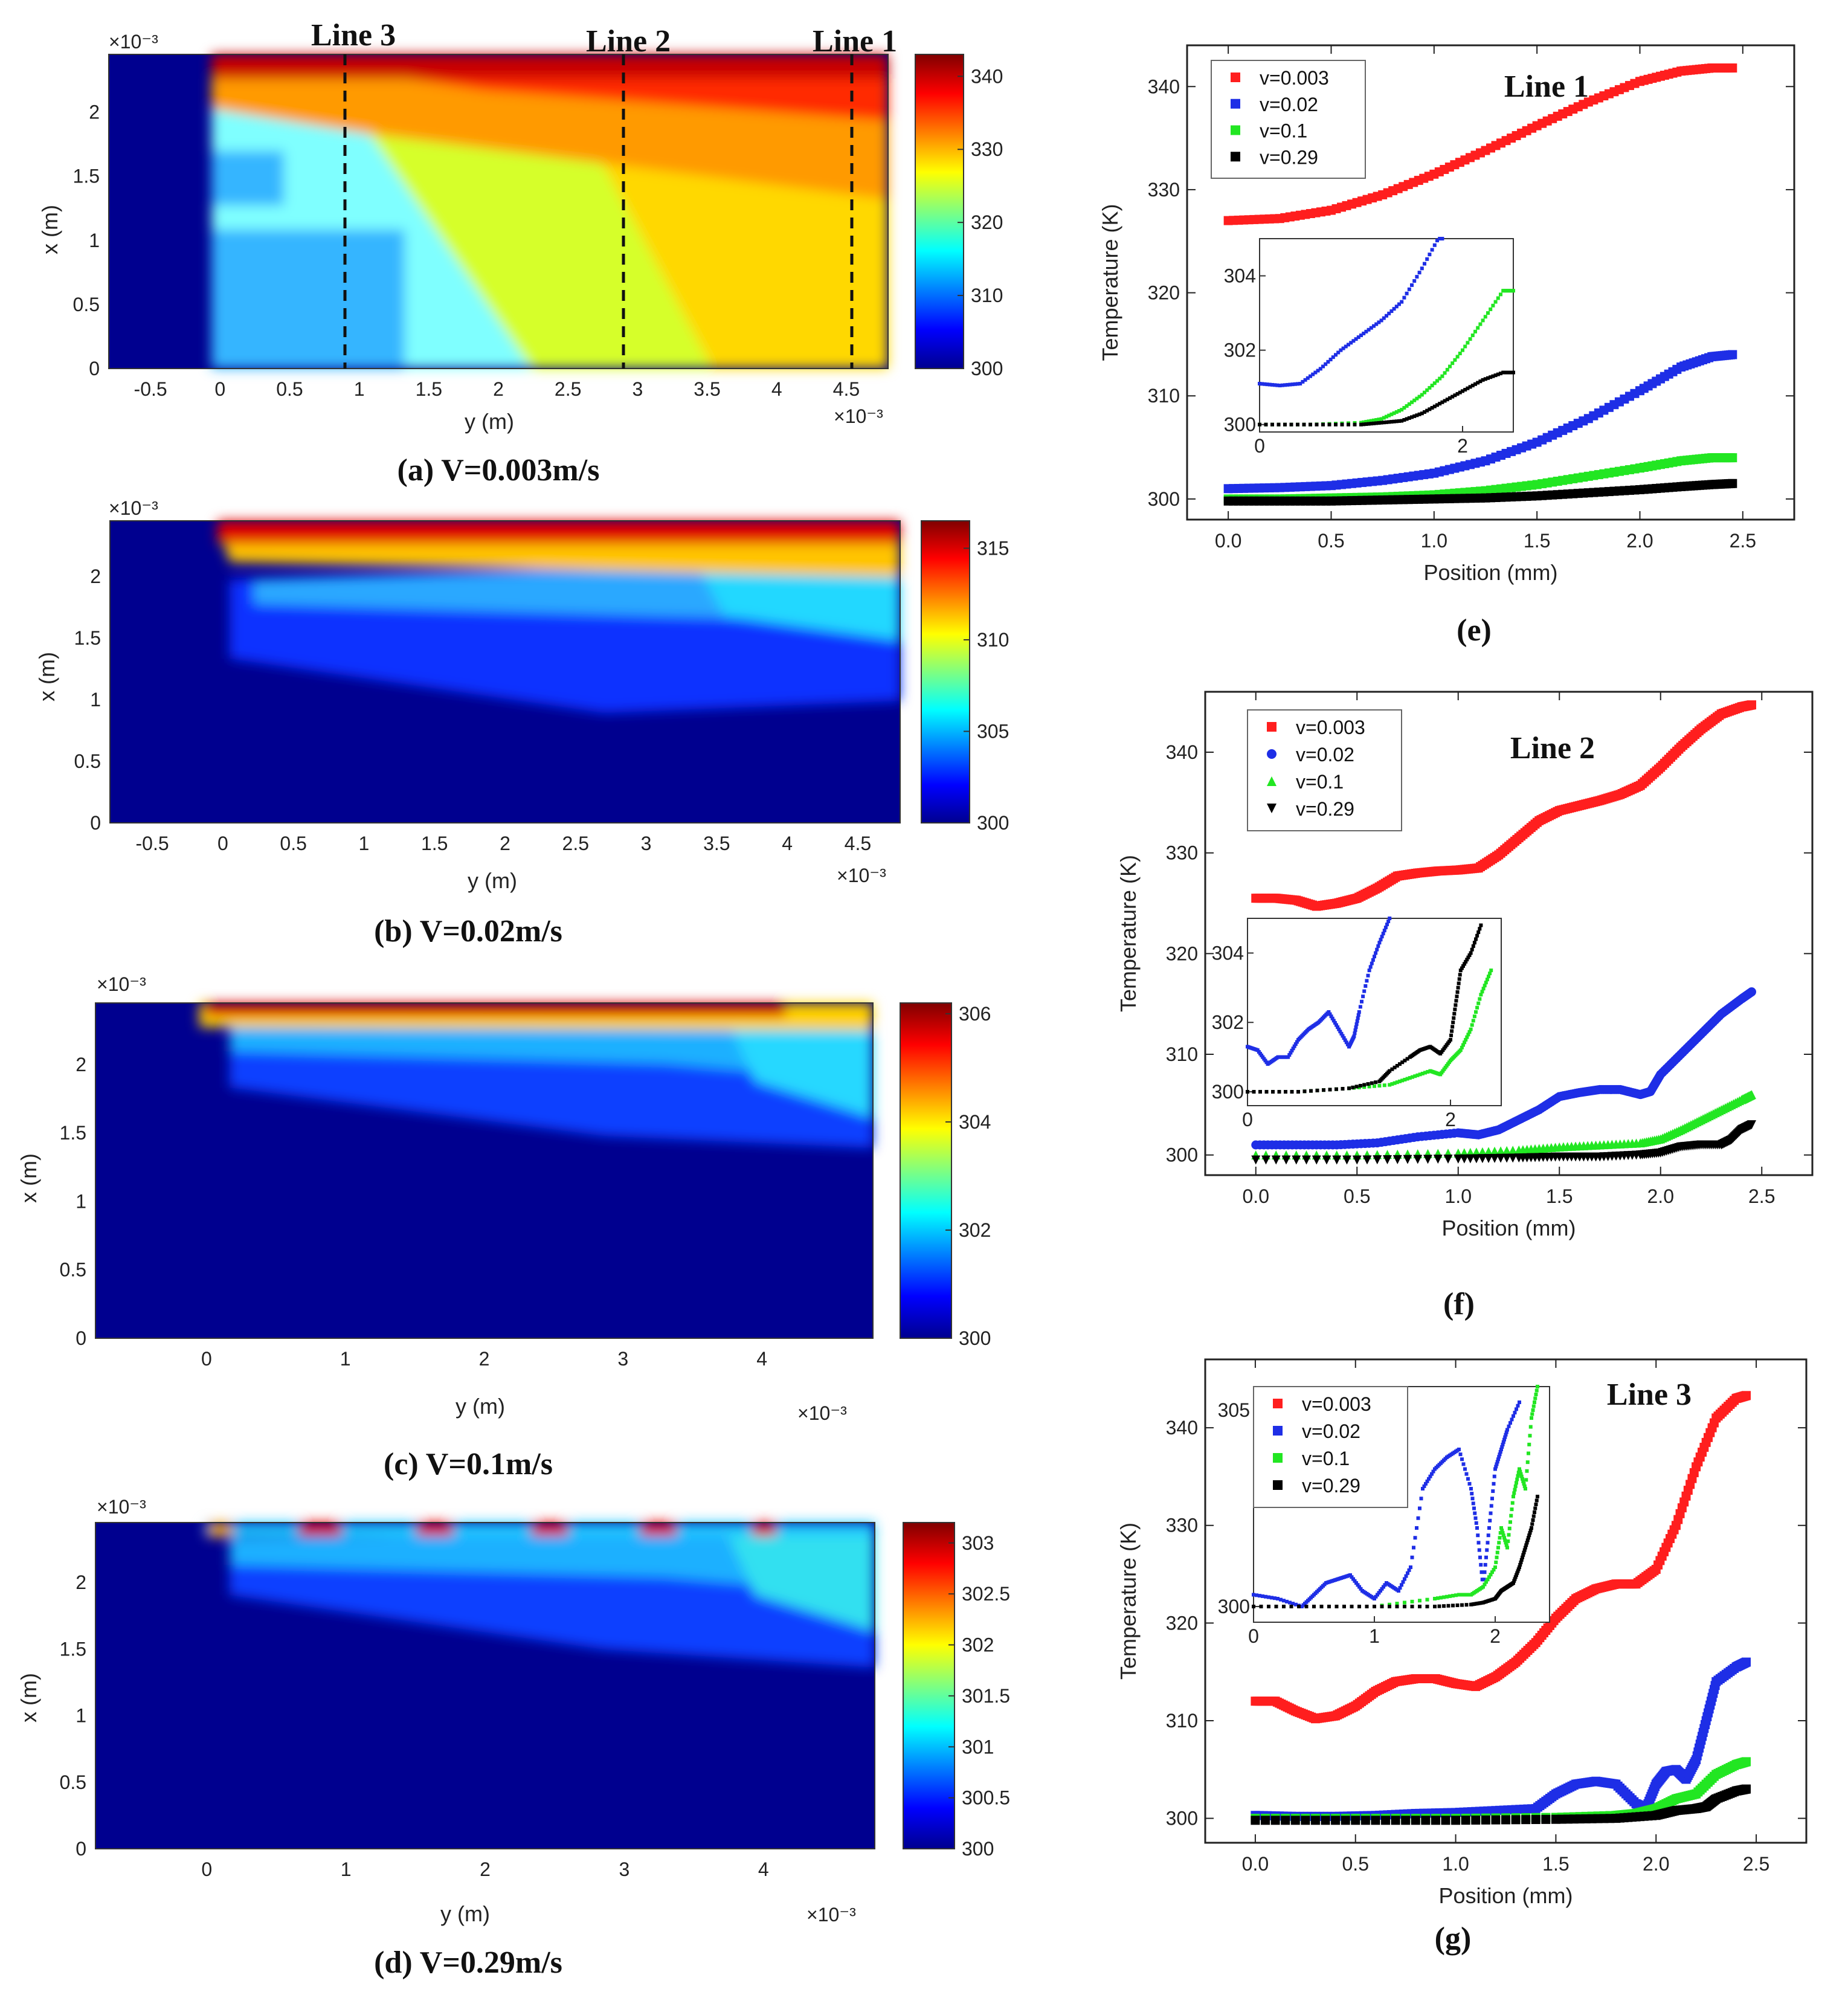 The image size is (1848, 1995). I want to click on heatmap-d-ylabel: x (m), so click(28, 1698).